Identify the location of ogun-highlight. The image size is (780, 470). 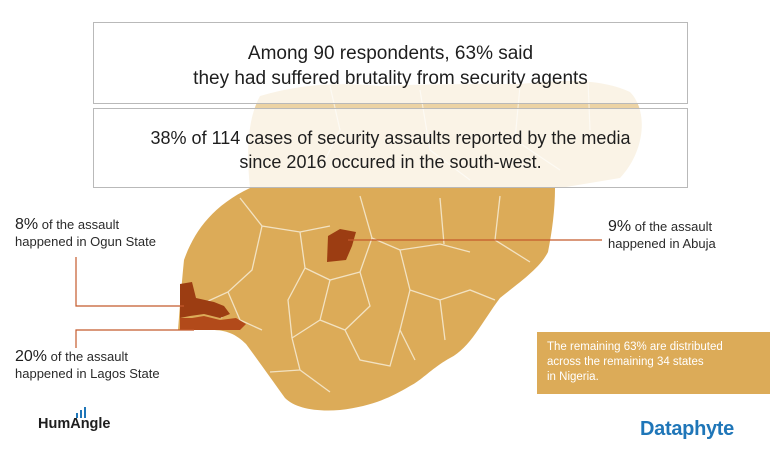
(205, 300).